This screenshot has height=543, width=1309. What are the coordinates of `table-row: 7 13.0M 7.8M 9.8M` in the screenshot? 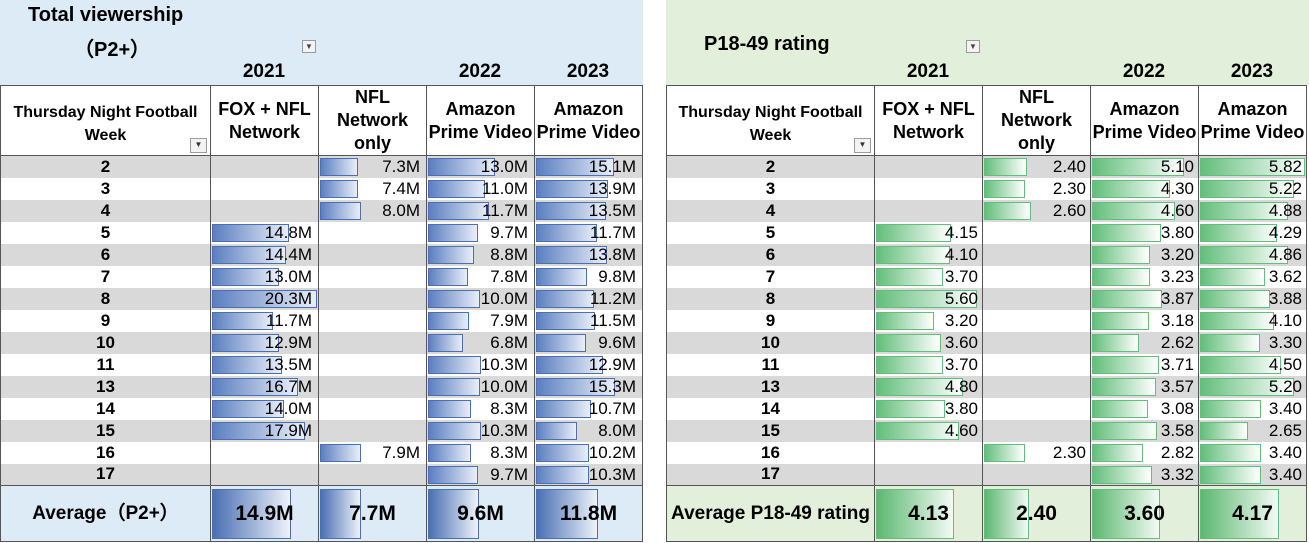 It's located at (321, 276).